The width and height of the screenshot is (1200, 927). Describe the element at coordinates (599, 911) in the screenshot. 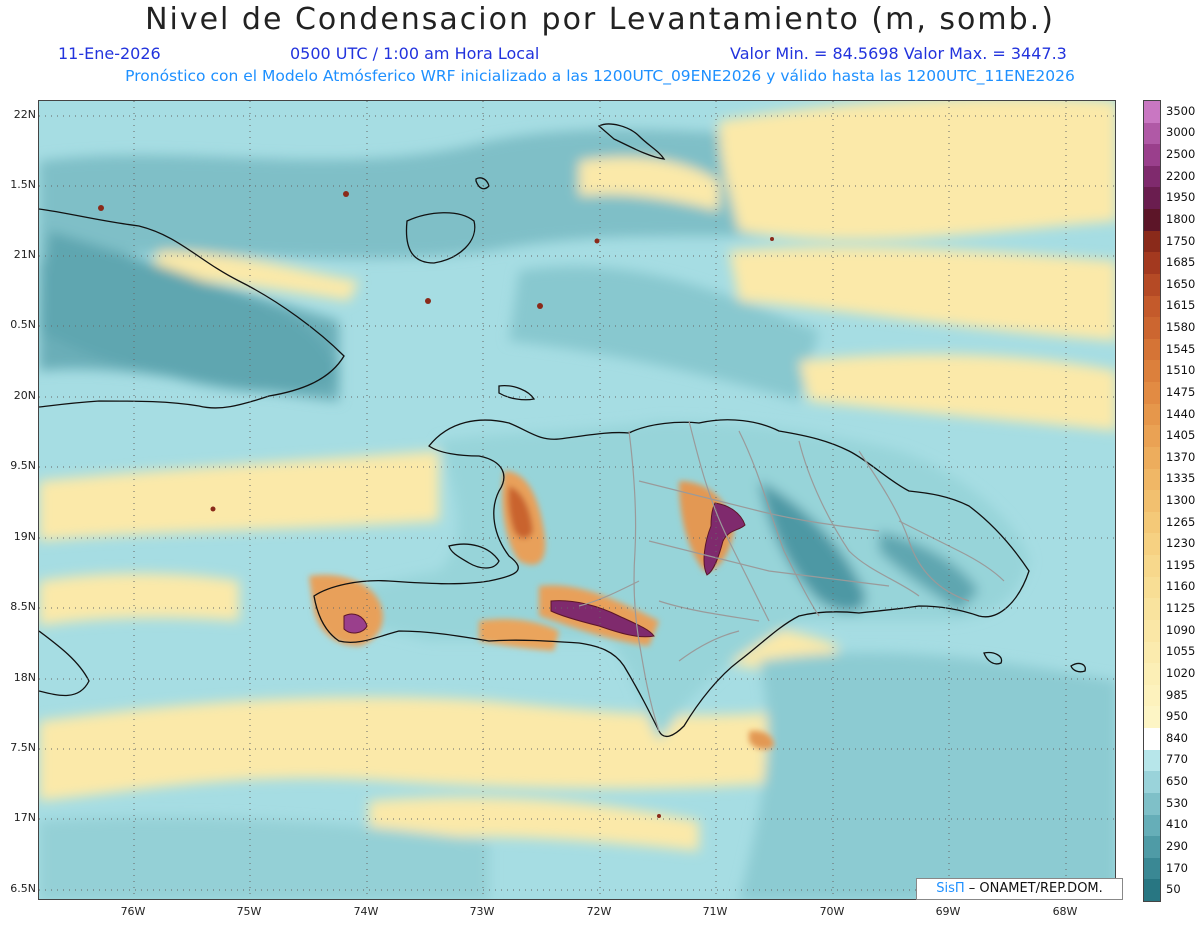

I see `x-tick-label: 72W` at that location.